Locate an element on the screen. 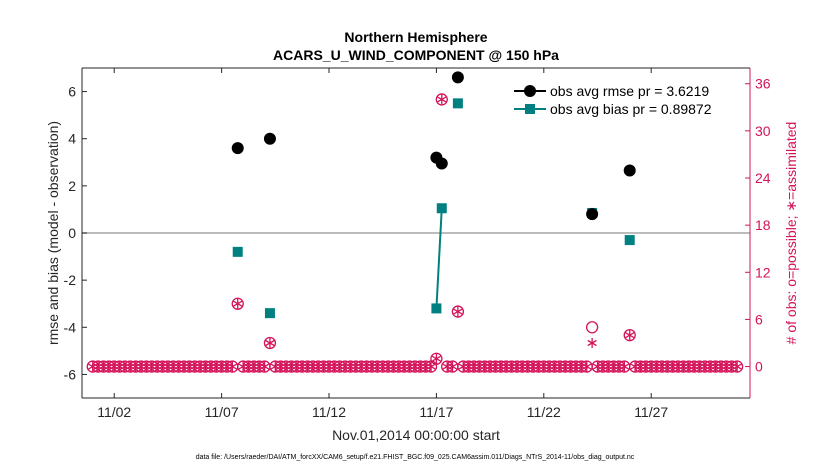  legend-rmse-label: obs avg rmse pr = 3.6219 is located at coordinates (629, 91).